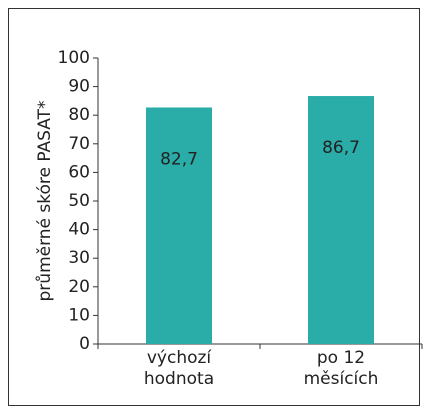 Image resolution: width=427 pixels, height=414 pixels. Describe the element at coordinates (84, 344) in the screenshot. I see `y-tick-label: 0` at that location.